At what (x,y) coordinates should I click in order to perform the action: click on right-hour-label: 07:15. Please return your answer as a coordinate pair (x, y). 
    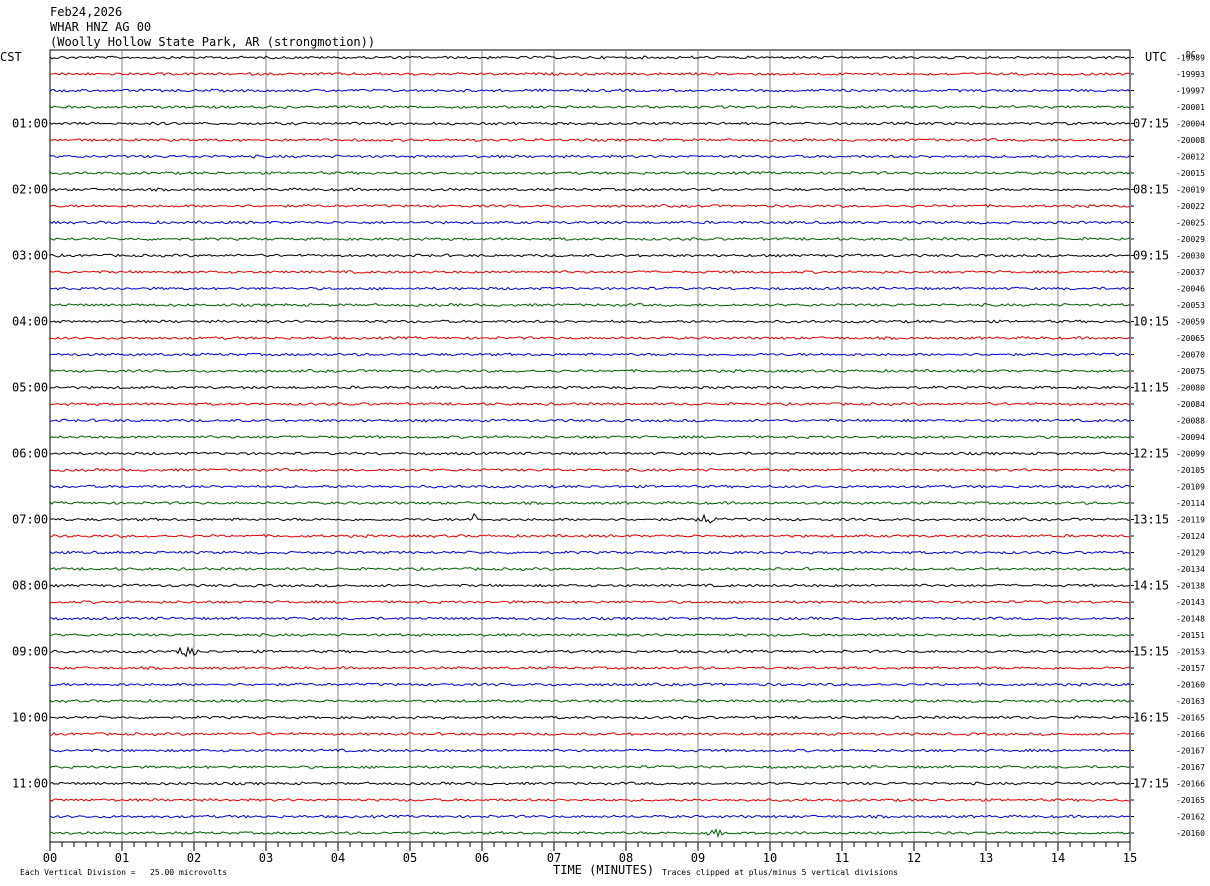
    Looking at the image, I should click on (1151, 124).